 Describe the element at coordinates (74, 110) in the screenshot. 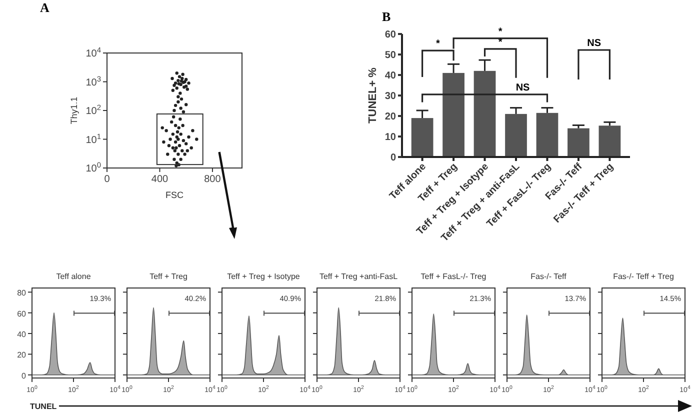

I see `y-axis-title: Thy1.1` at that location.